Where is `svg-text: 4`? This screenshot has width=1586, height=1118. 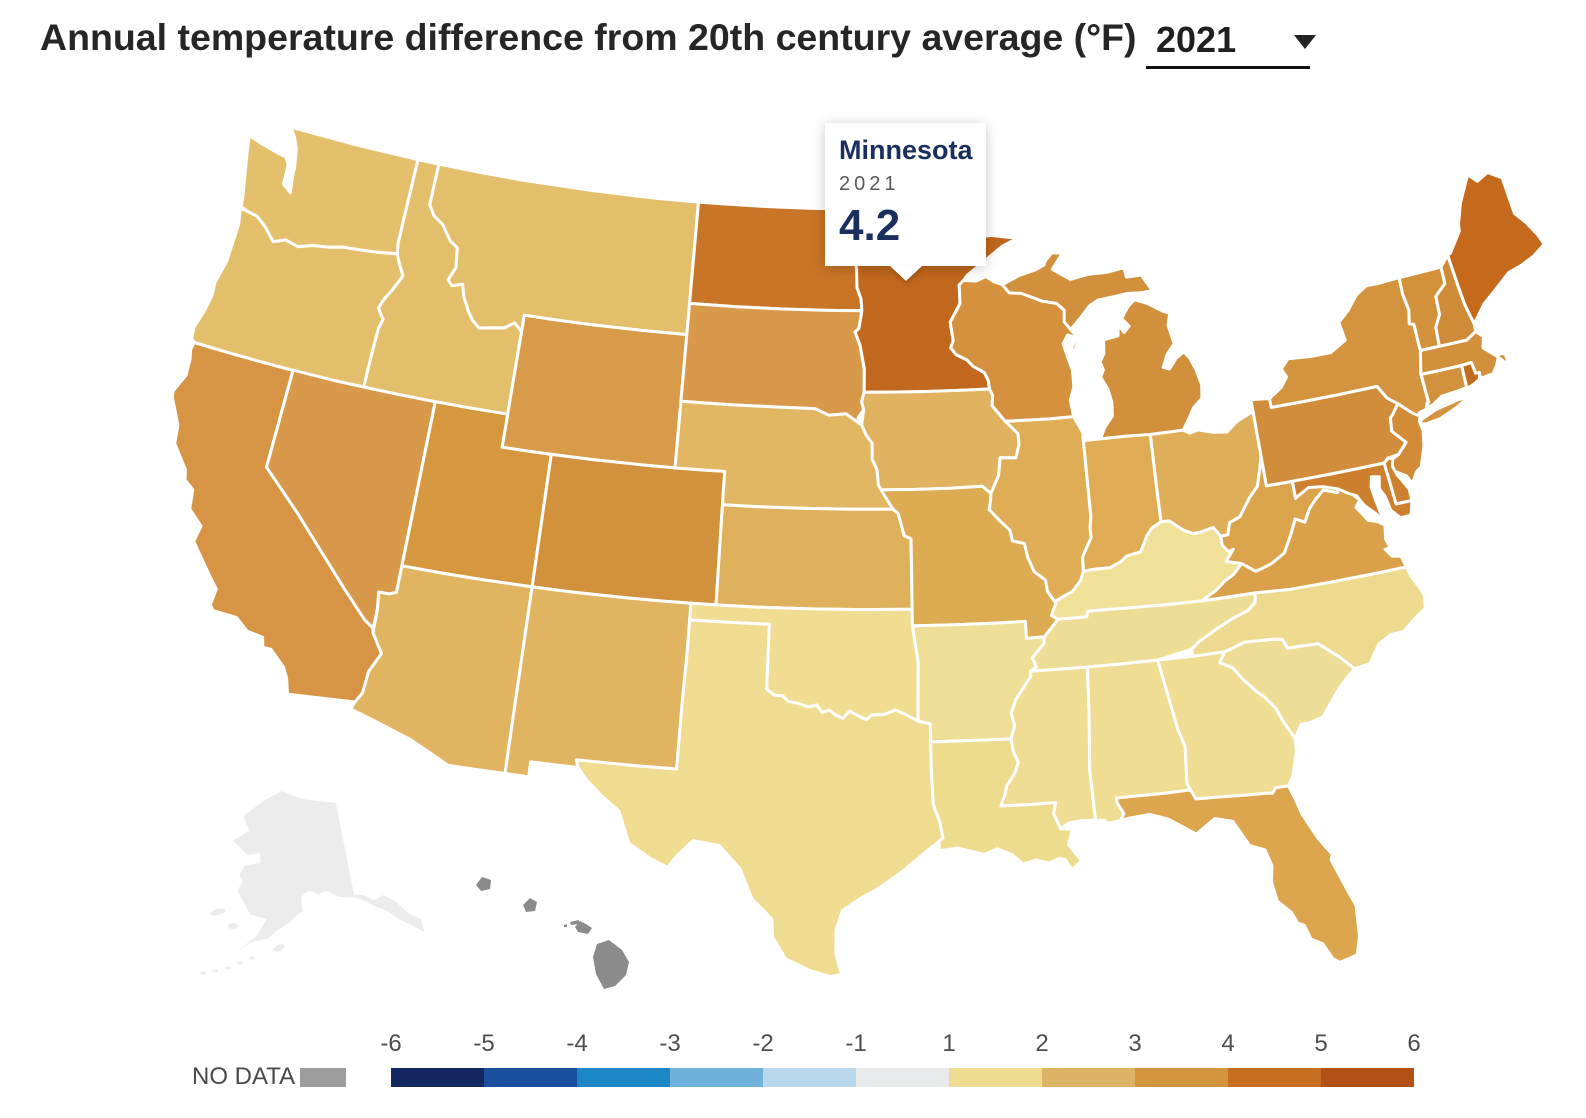 svg-text: 4 is located at coordinates (1227, 1043).